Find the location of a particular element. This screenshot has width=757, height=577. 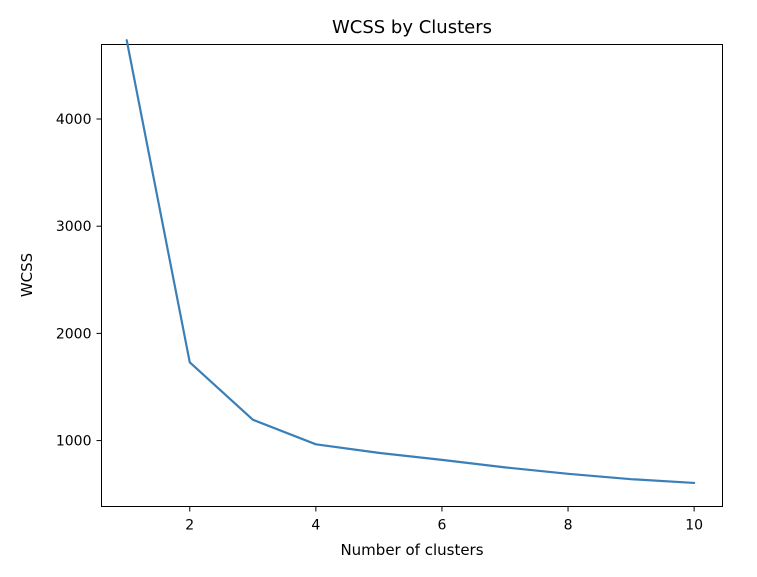

chart-title: WCSS by Clusters is located at coordinates (412, 27).